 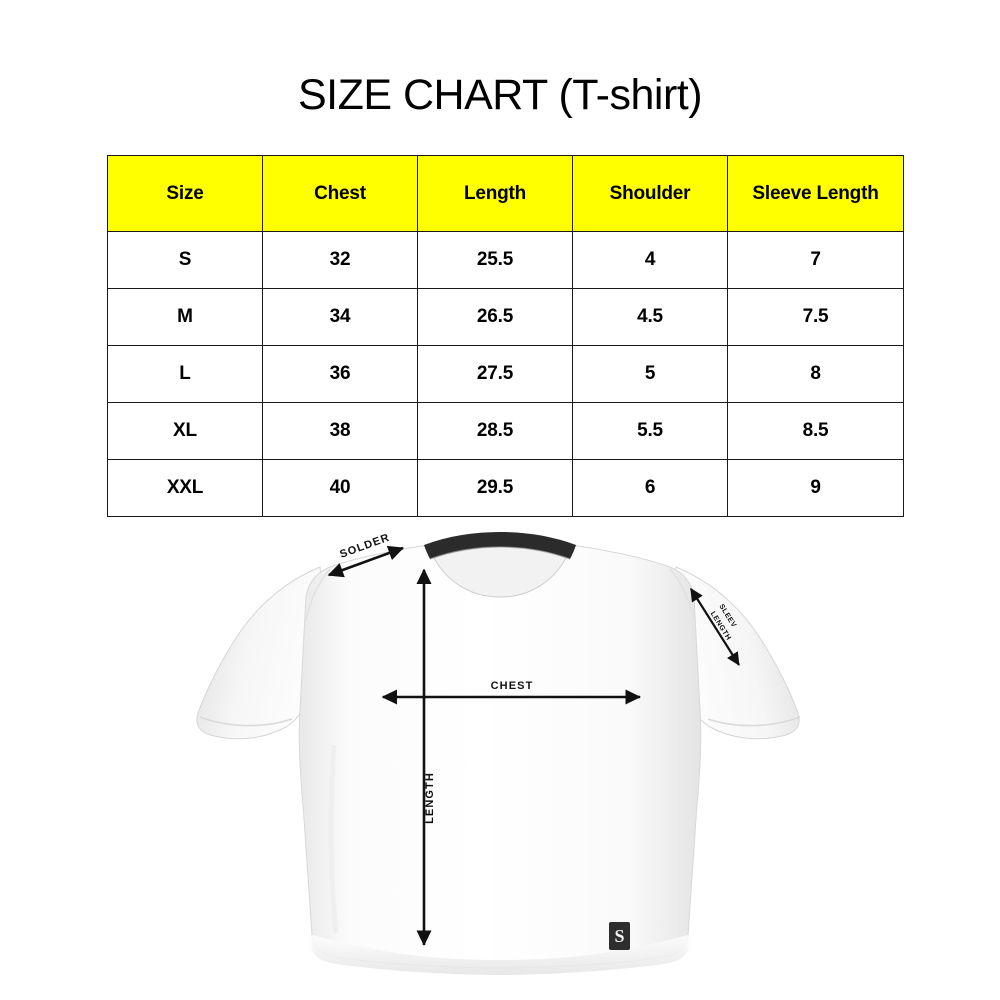 I want to click on tshirt-hem, so click(x=500, y=955).